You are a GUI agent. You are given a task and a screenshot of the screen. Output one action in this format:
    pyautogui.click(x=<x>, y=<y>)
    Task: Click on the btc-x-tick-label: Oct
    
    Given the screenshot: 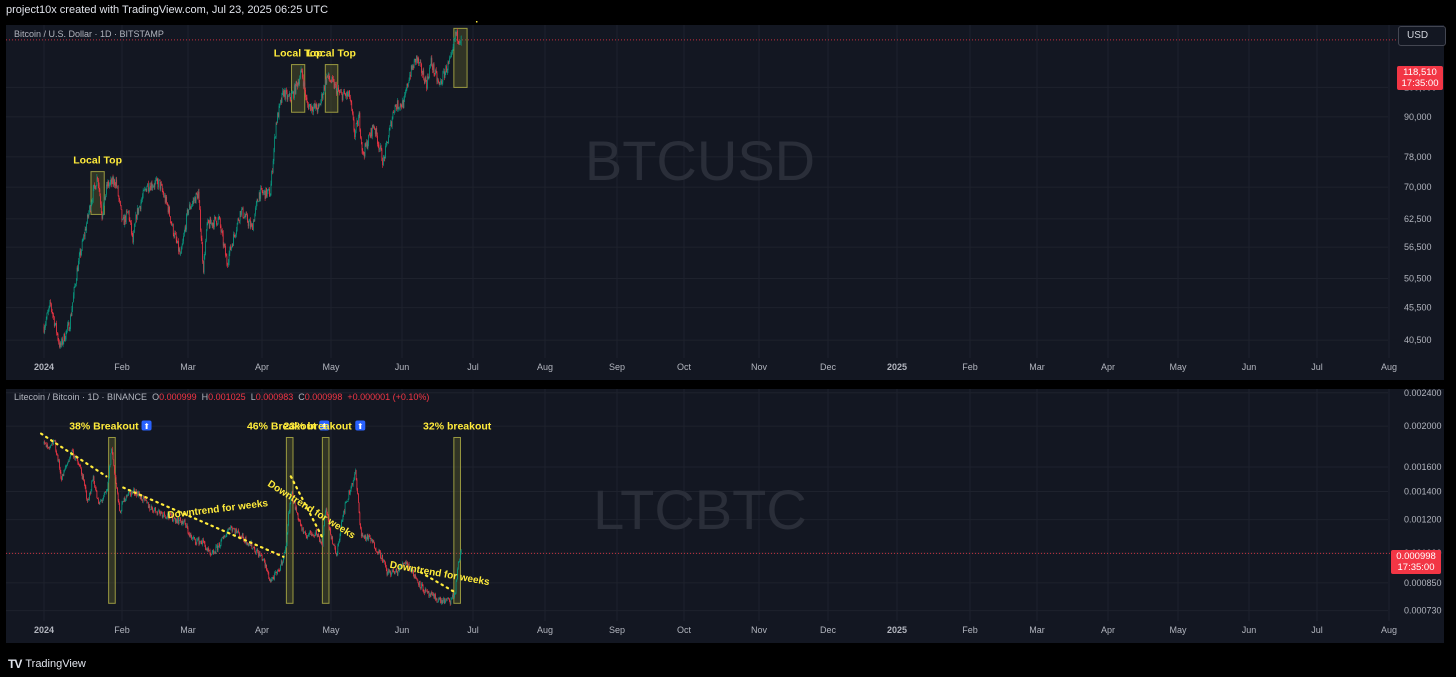 What is the action you would take?
    pyautogui.click(x=684, y=367)
    